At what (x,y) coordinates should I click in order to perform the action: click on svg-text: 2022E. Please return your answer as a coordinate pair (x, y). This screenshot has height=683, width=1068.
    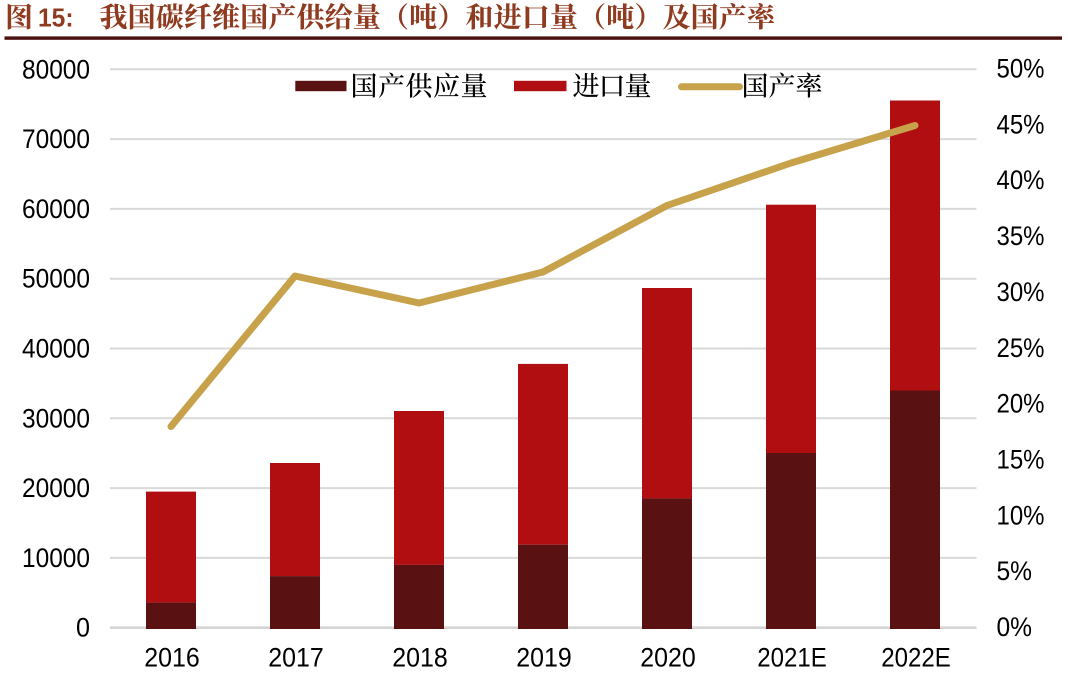
    Looking at the image, I should click on (916, 658).